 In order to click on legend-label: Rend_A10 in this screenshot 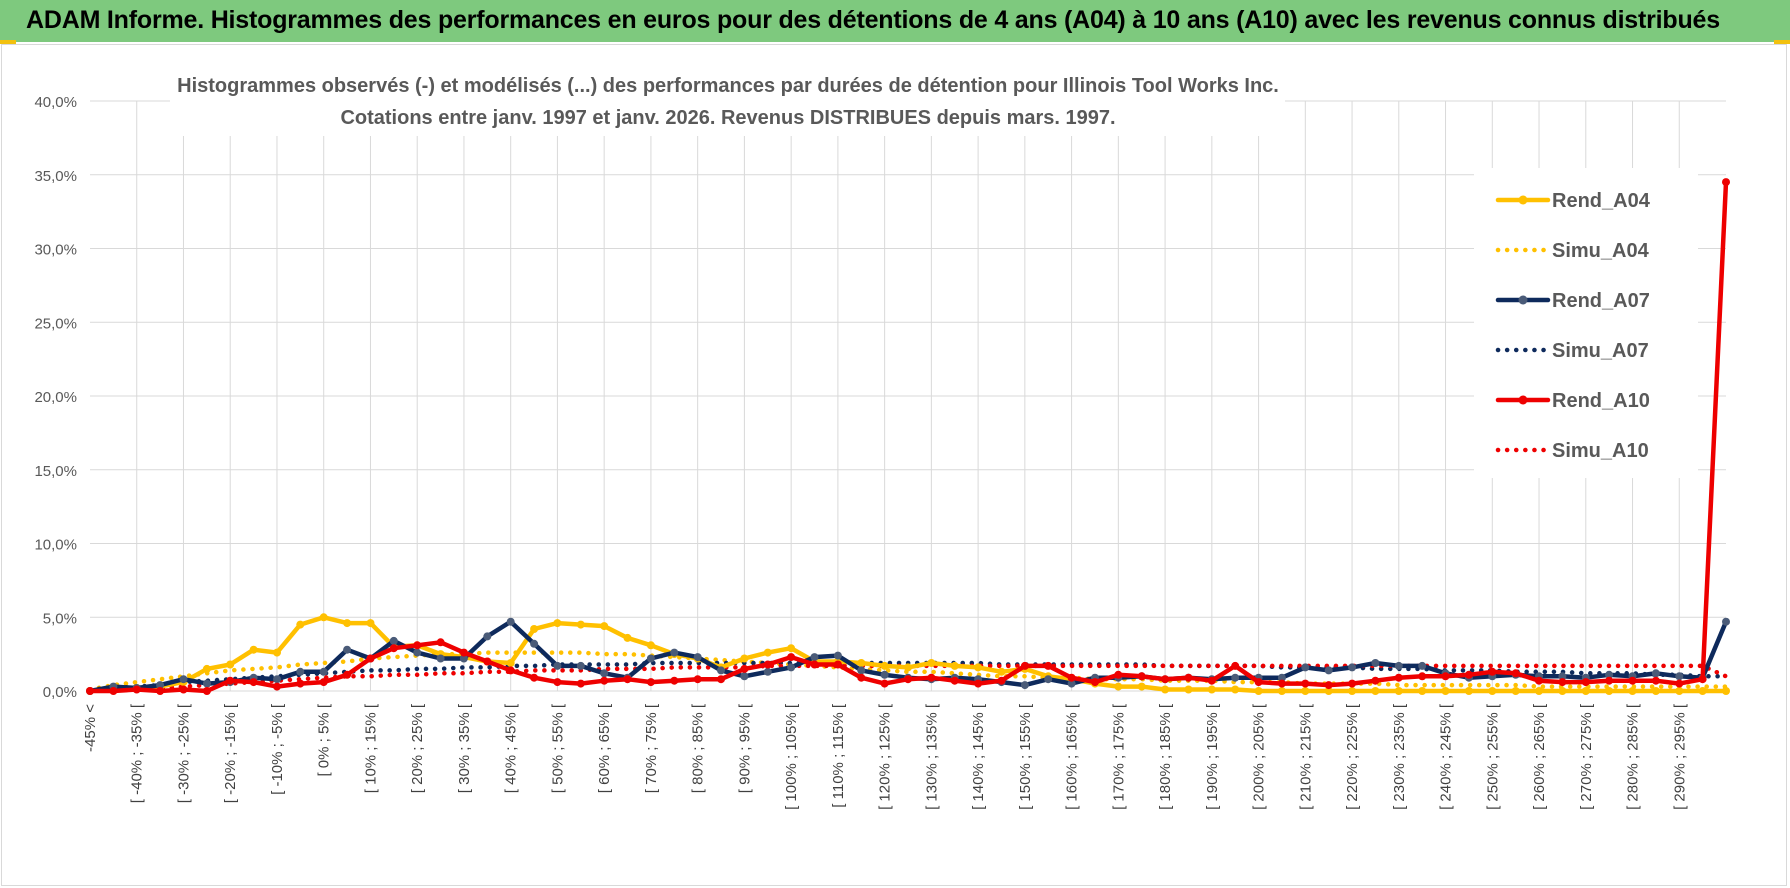, I will do `click(1601, 401)`.